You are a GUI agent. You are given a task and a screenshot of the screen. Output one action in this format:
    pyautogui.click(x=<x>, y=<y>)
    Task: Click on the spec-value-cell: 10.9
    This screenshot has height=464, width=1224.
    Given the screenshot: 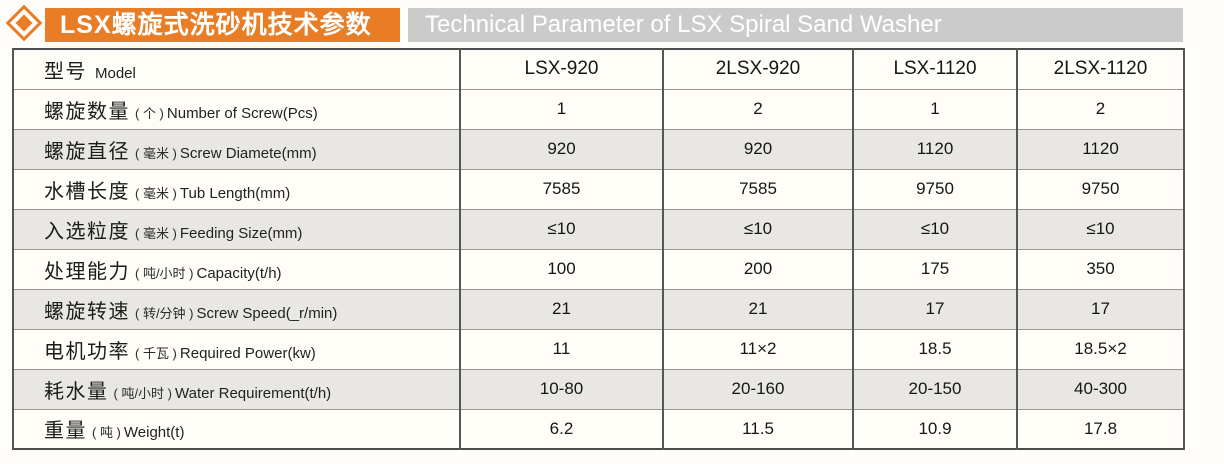 What is the action you would take?
    pyautogui.click(x=935, y=429)
    